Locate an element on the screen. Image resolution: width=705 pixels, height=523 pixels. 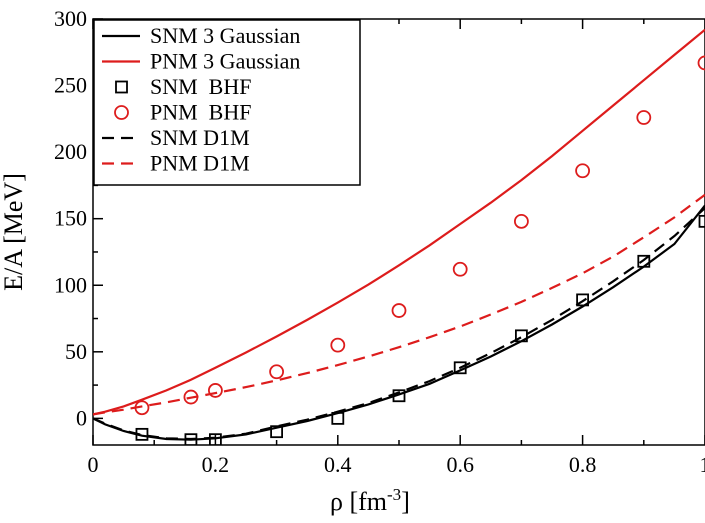
legend-box is located at coordinates (227, 102).